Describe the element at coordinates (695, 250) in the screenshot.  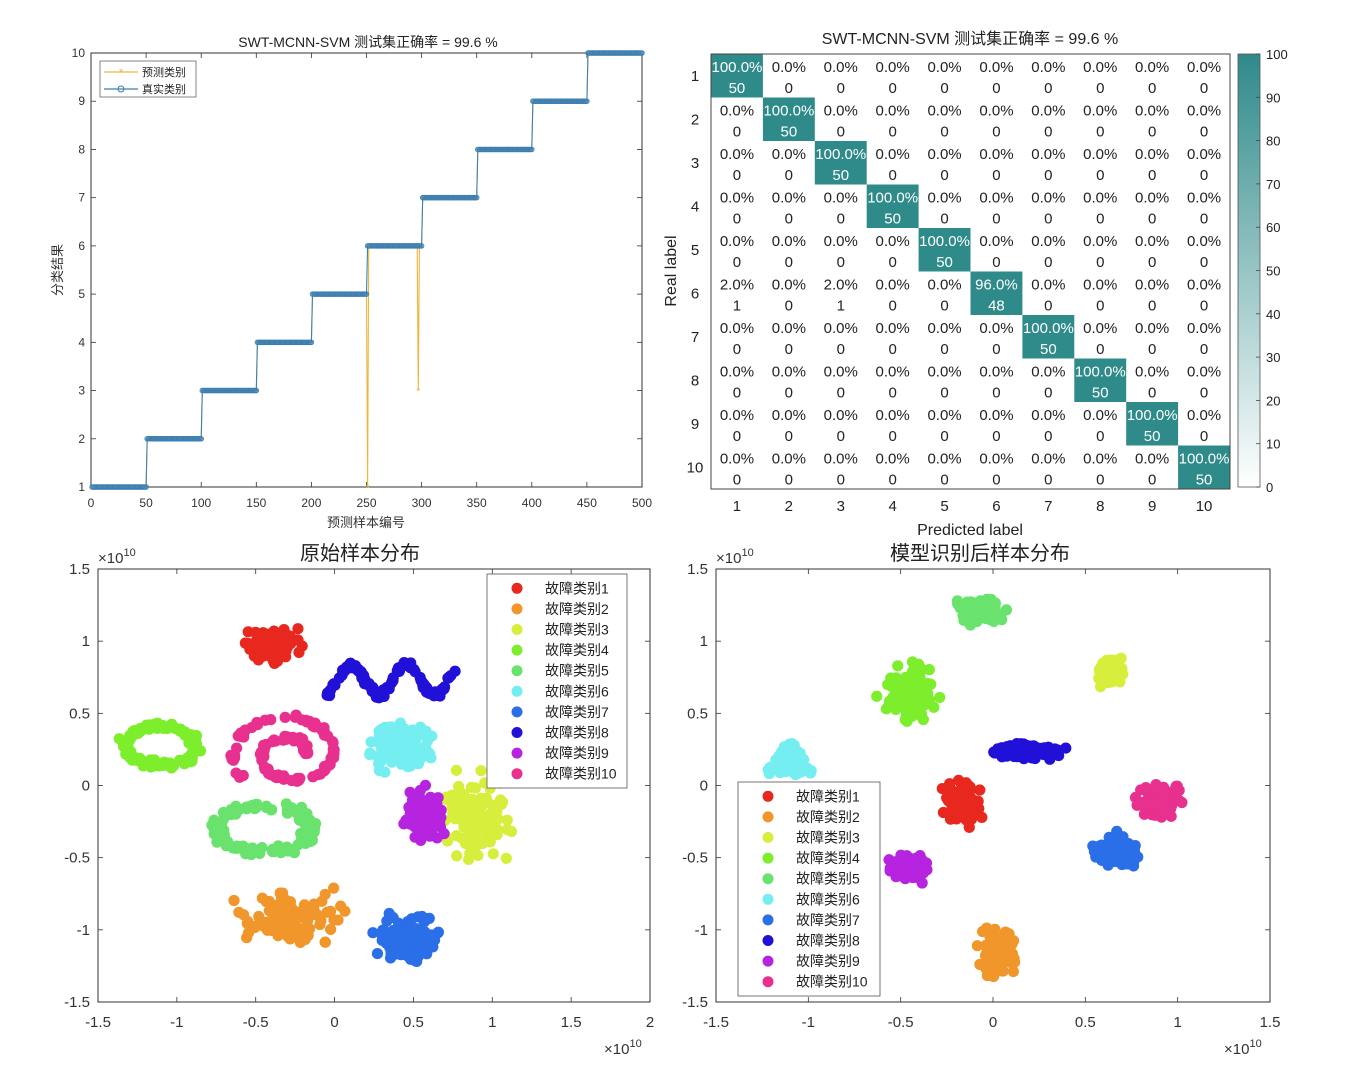
I see `matrix-row-label: 5` at that location.